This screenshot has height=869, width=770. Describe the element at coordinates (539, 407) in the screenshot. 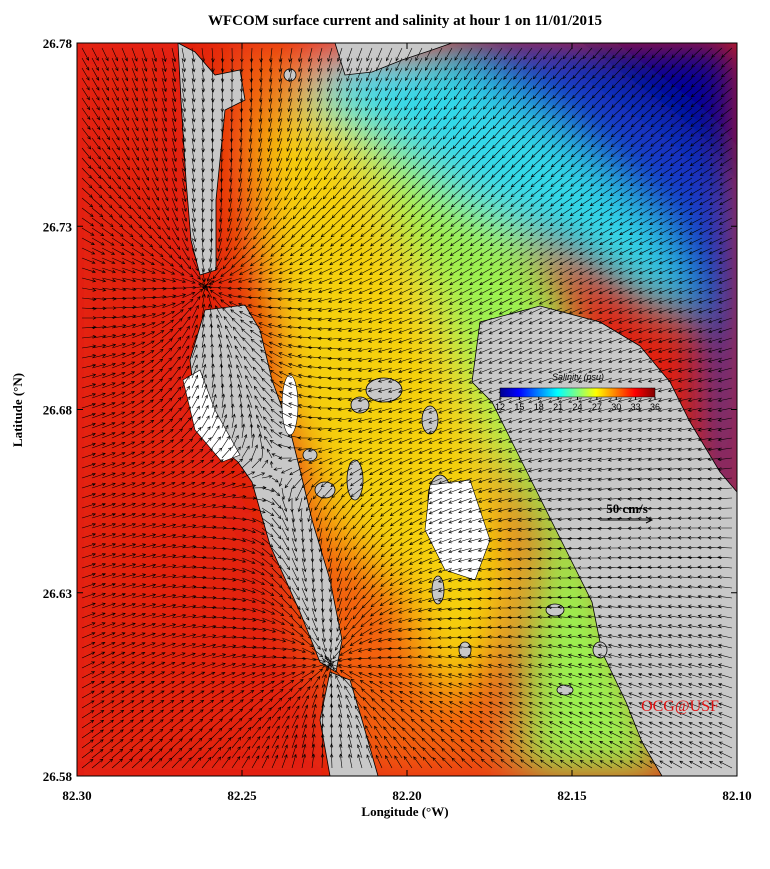

I see `colorbar-tick-label: 18` at that location.